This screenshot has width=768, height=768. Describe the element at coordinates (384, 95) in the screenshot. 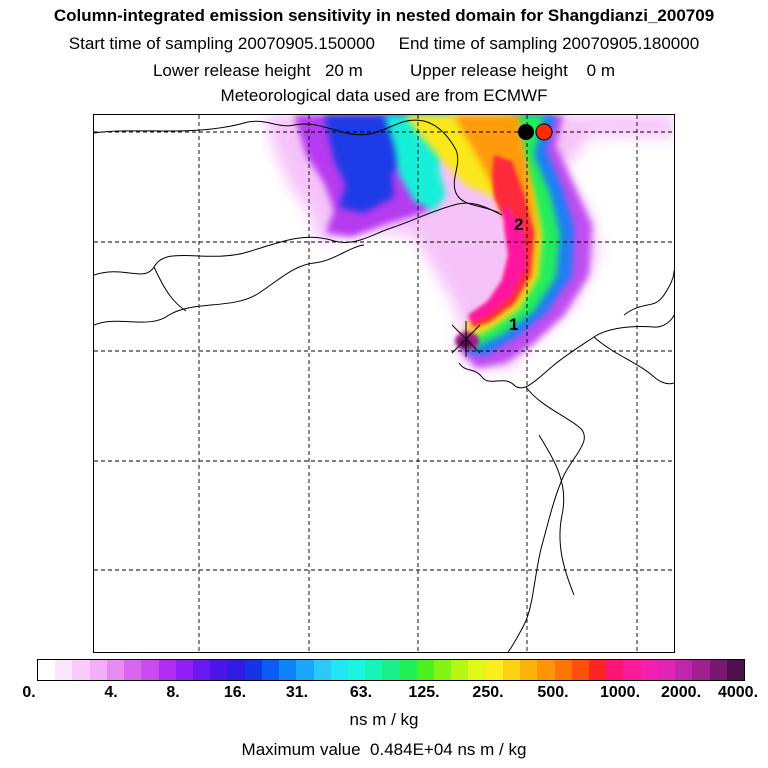

I see `meteo-data-line: Meteorological data used are from ECMWF` at that location.